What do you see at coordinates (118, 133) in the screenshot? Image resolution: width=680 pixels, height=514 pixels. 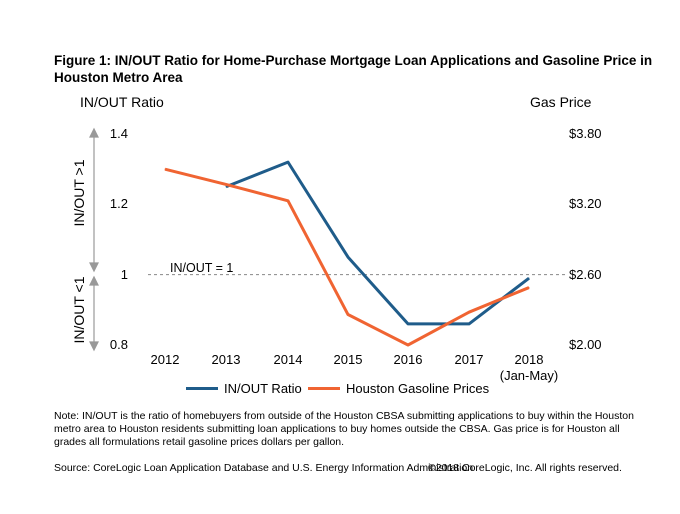 I see `left-tick-1.4: 1.4` at bounding box center [118, 133].